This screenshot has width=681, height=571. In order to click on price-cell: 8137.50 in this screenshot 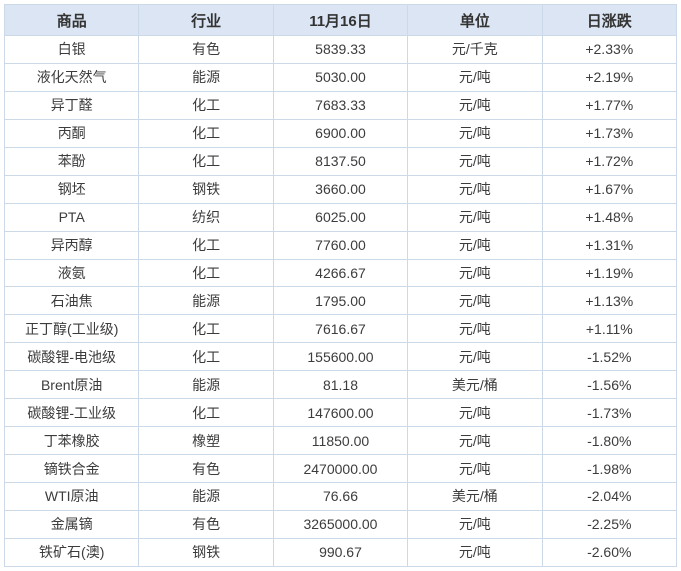, I will do `click(340, 161)`.